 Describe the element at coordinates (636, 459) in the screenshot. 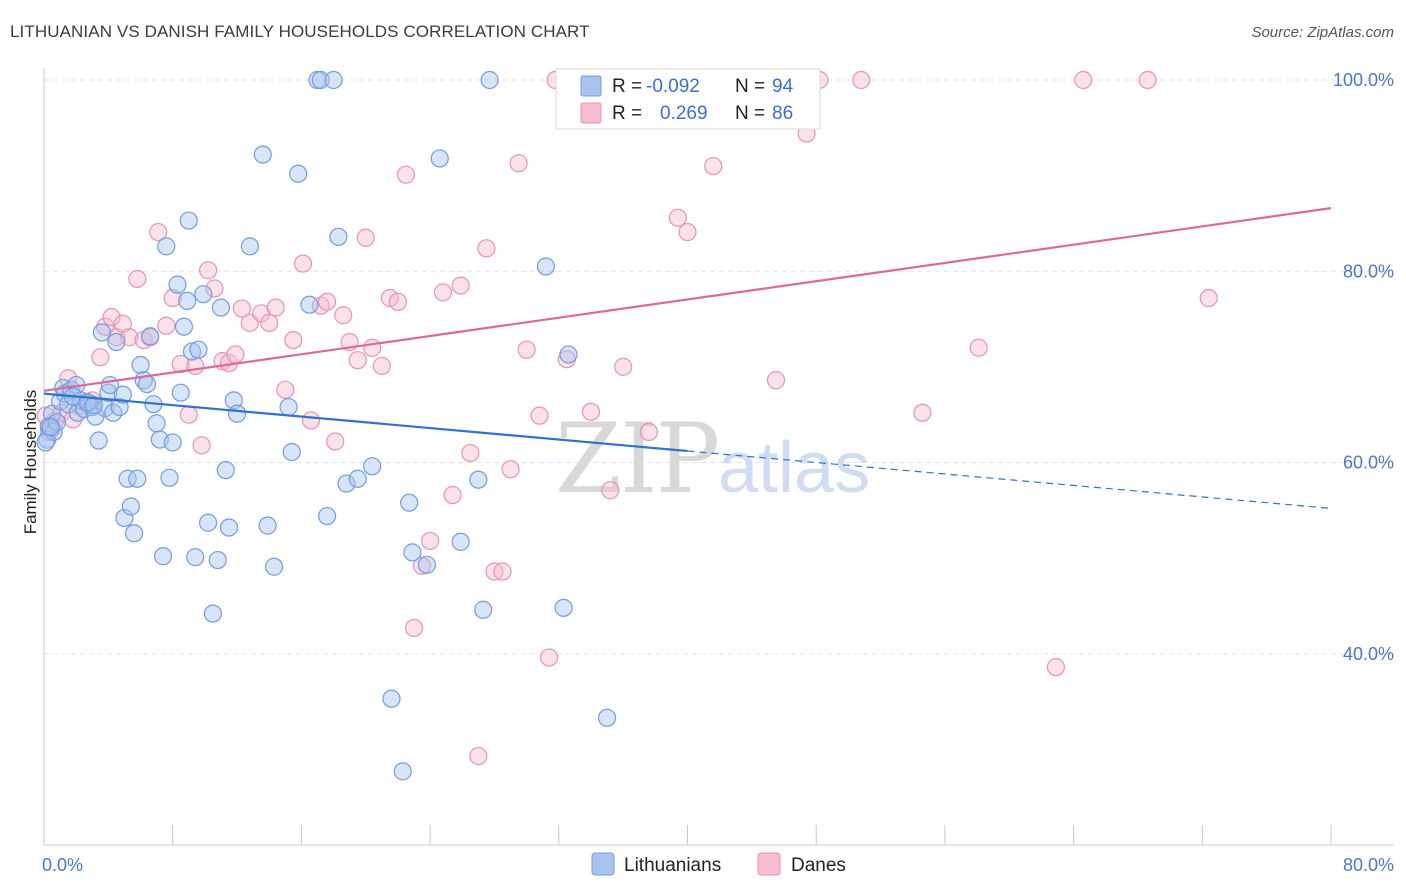

I see `watermark-zip: ZIP` at that location.